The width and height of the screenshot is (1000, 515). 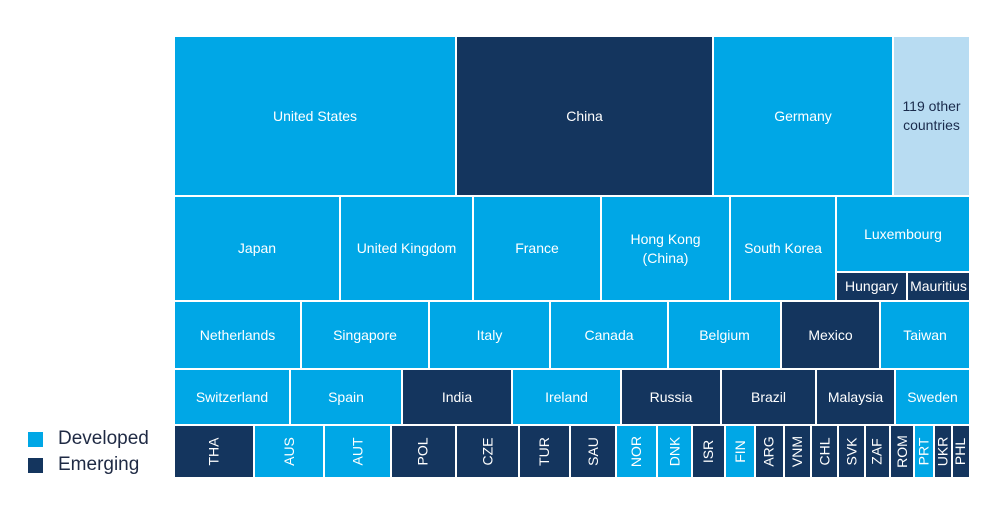 I want to click on treemap-cell: India, so click(x=457, y=397).